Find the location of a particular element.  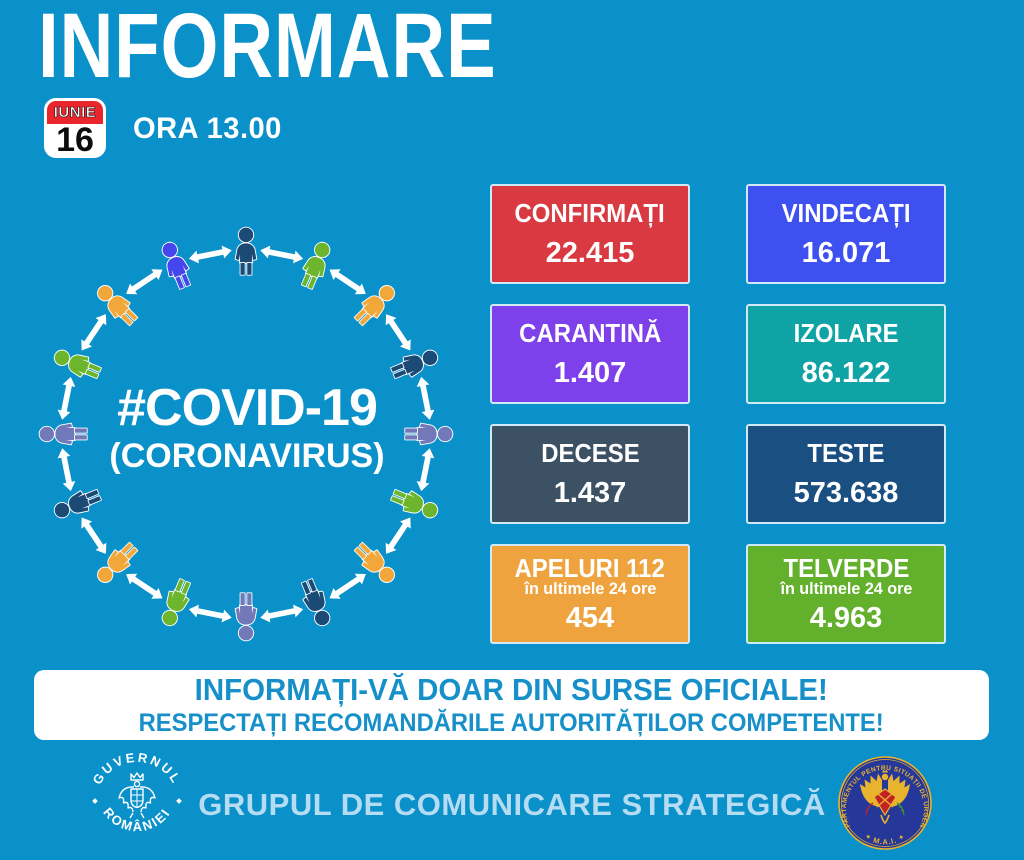

stat-label: APELURI 112 is located at coordinates (590, 568).